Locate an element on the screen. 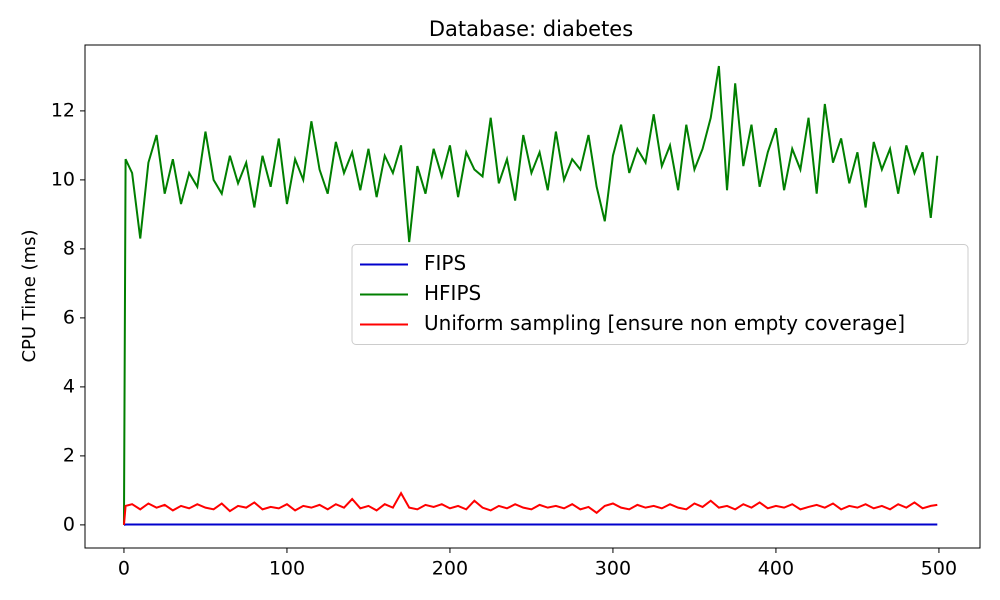  y-tick-label: 0 is located at coordinates (69, 524).